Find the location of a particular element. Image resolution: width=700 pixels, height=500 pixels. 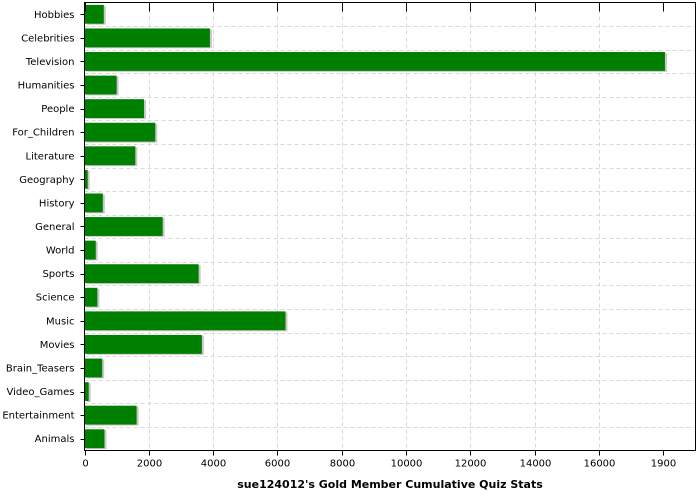

category-label-for-children: For_Children is located at coordinates (43, 133).